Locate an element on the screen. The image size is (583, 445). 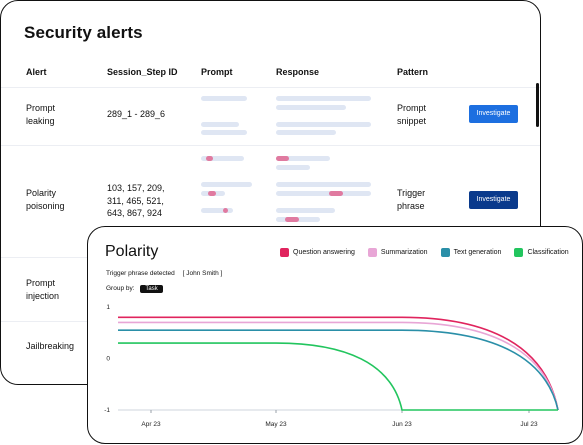
alert-name-prompt-leaking: Prompt leaking is located at coordinates (41, 114).